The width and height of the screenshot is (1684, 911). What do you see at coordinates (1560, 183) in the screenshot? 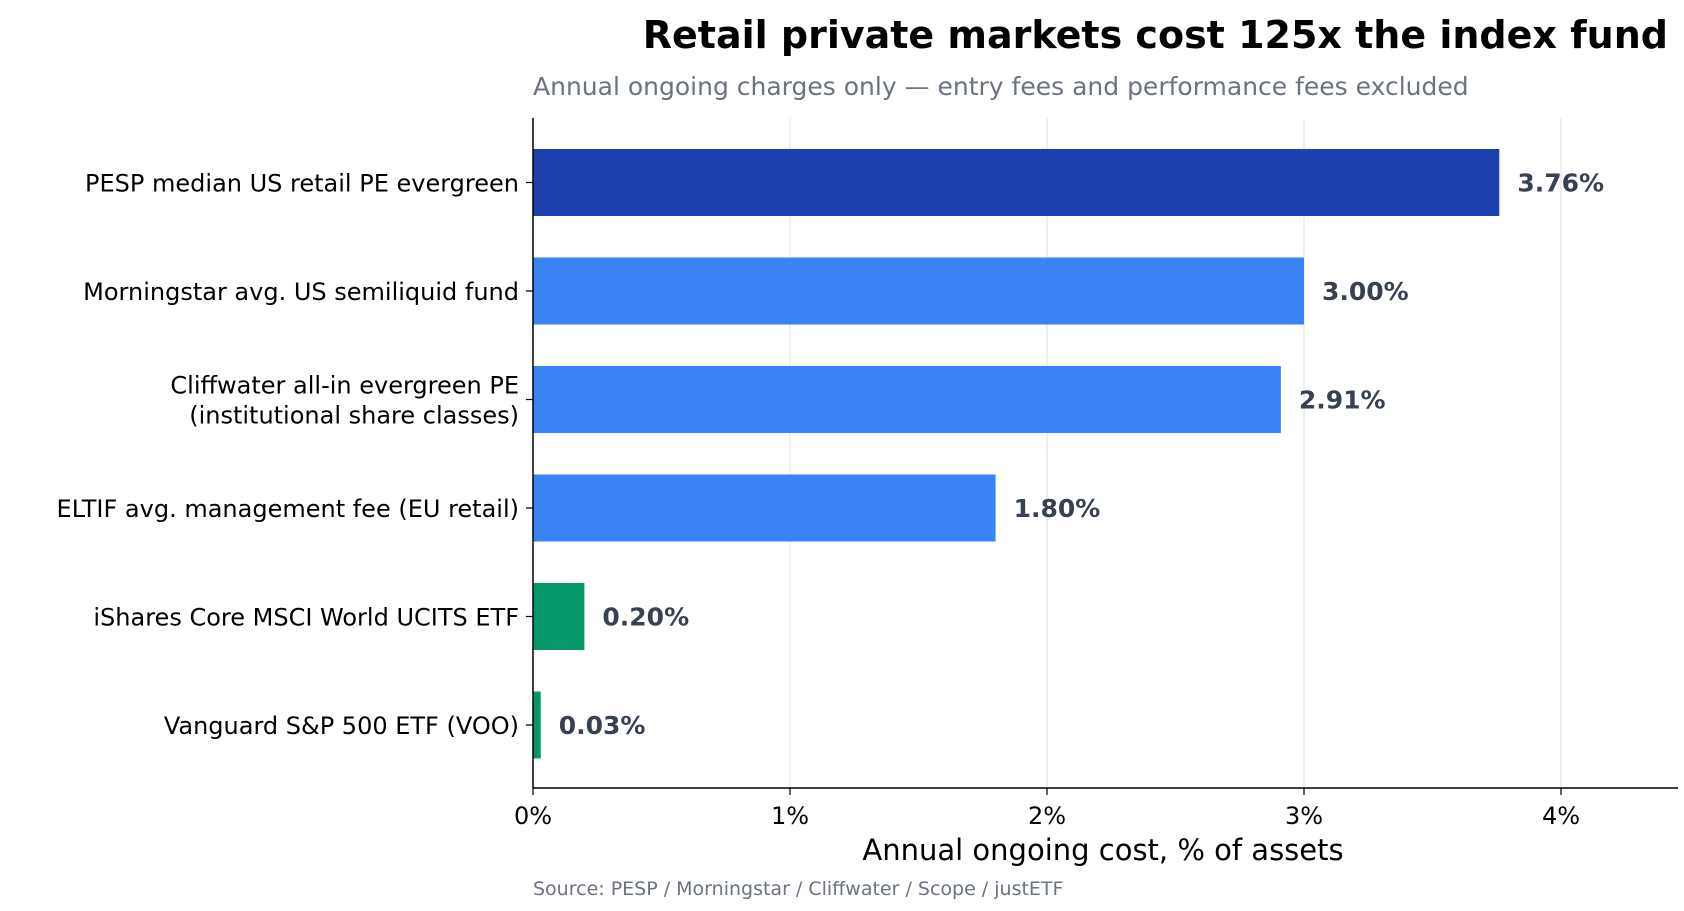
I see `value-label-0: 3.76%` at bounding box center [1560, 183].